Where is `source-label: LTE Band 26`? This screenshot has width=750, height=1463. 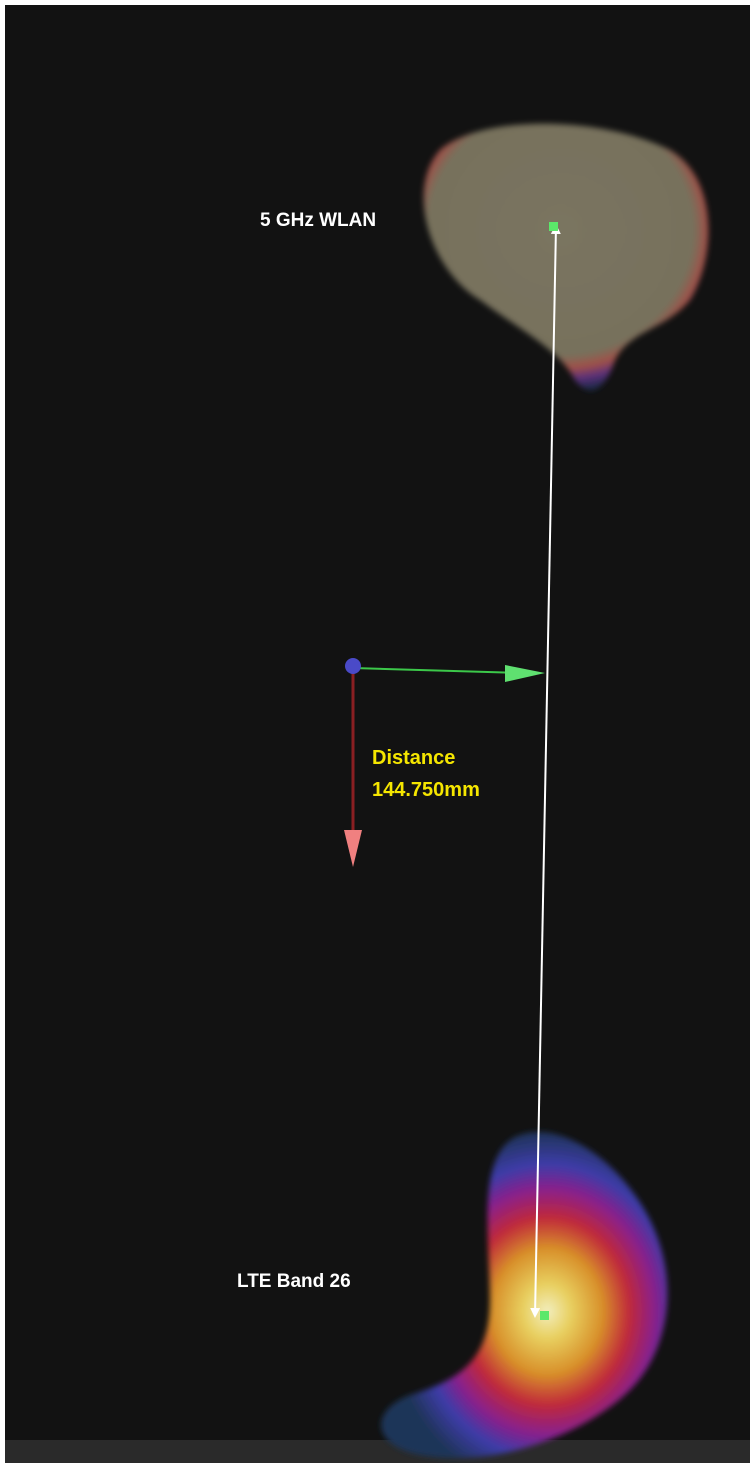
source-label: LTE Band 26 is located at coordinates (294, 1281).